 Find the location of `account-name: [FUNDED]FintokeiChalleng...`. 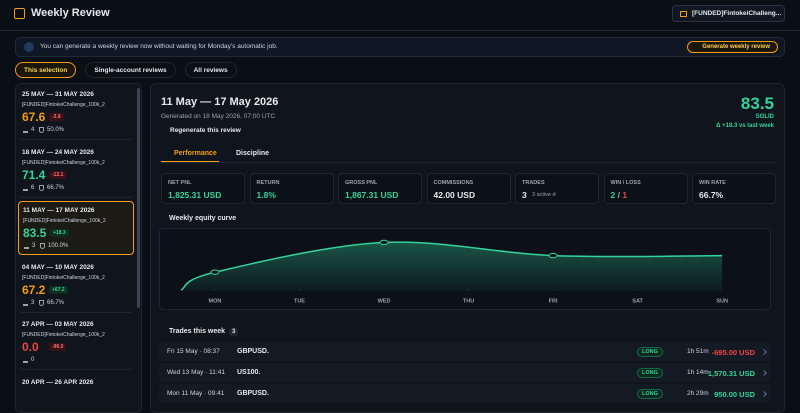

account-name: [FUNDED]FintokeiChalleng... is located at coordinates (736, 13).